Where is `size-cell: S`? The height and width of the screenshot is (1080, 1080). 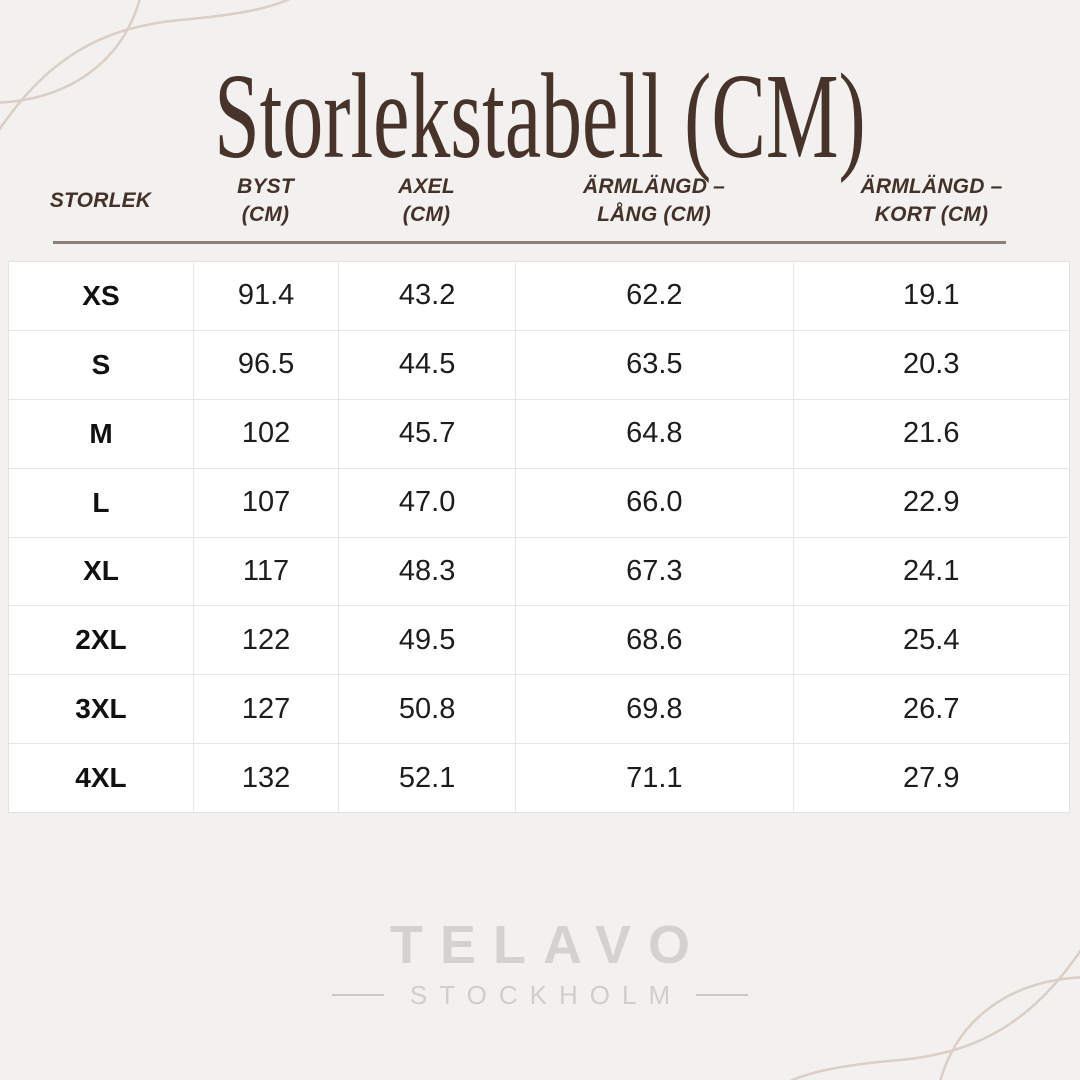 size-cell: S is located at coordinates (101, 364).